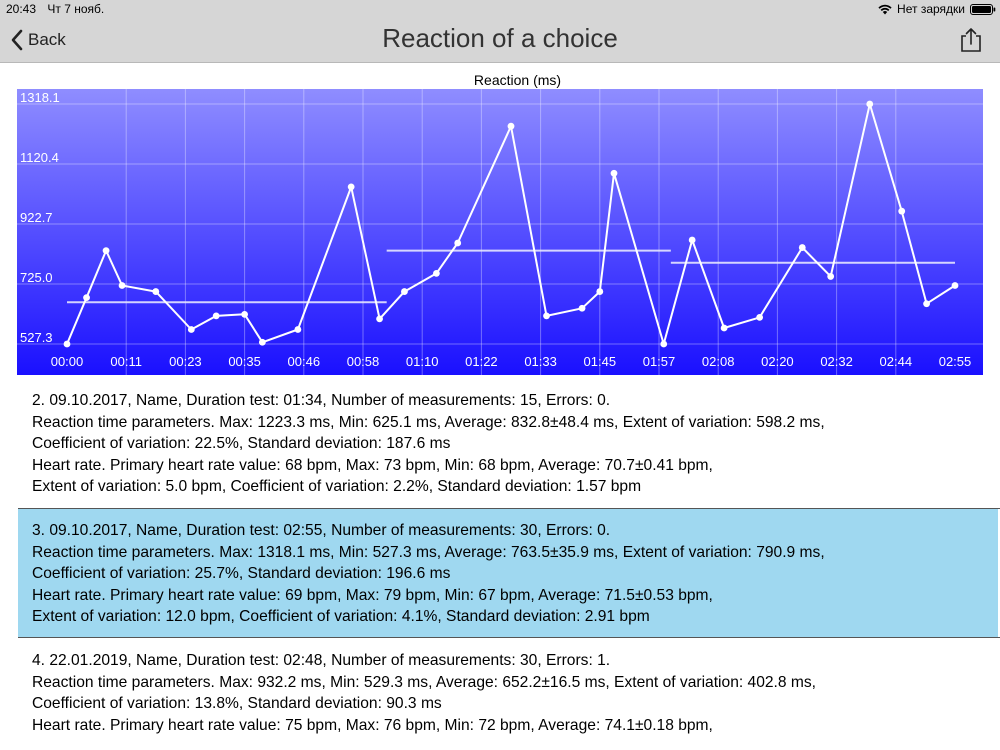 The width and height of the screenshot is (1000, 750). Describe the element at coordinates (36, 277) in the screenshot. I see `y-tick-label: 725.0` at that location.